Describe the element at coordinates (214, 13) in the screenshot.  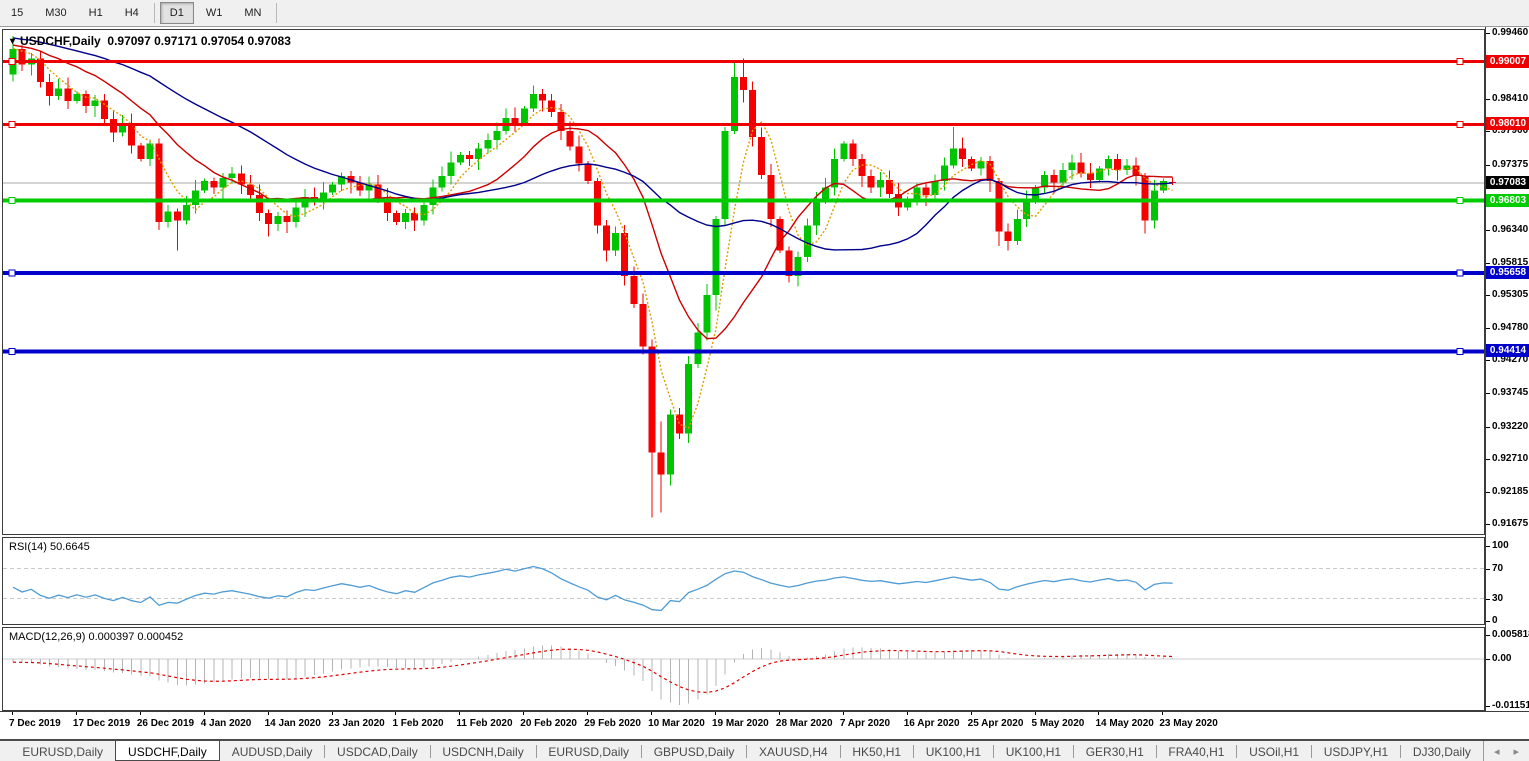
I see `timeframe-button-w1: W1` at that location.